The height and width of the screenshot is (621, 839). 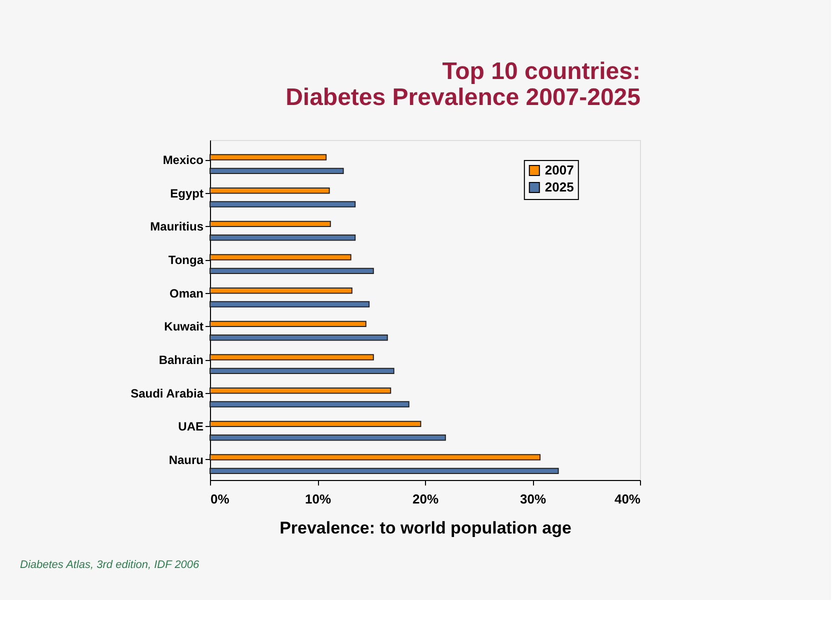 What do you see at coordinates (426, 528) in the screenshot?
I see `x-axis-title: Prevalence: to world population age` at bounding box center [426, 528].